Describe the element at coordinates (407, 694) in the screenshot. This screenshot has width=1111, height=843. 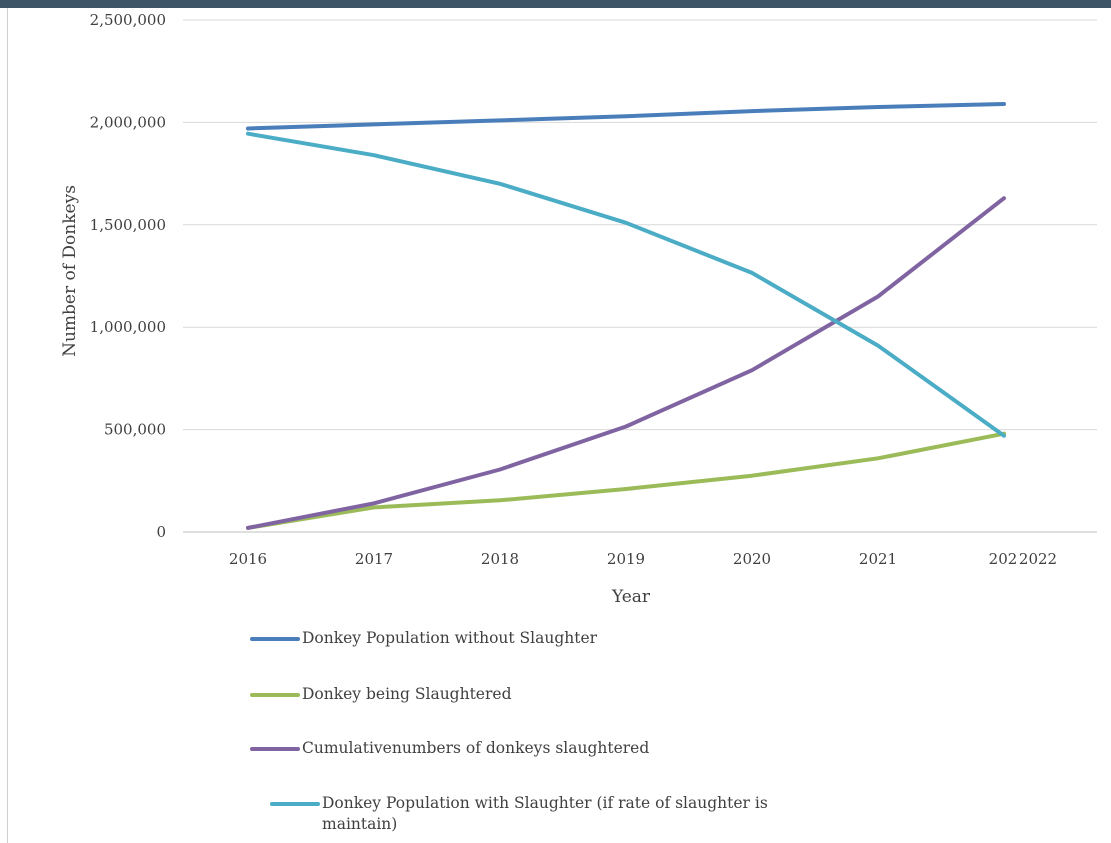
I see `legend-label: Donkey being Slaughtered` at that location.